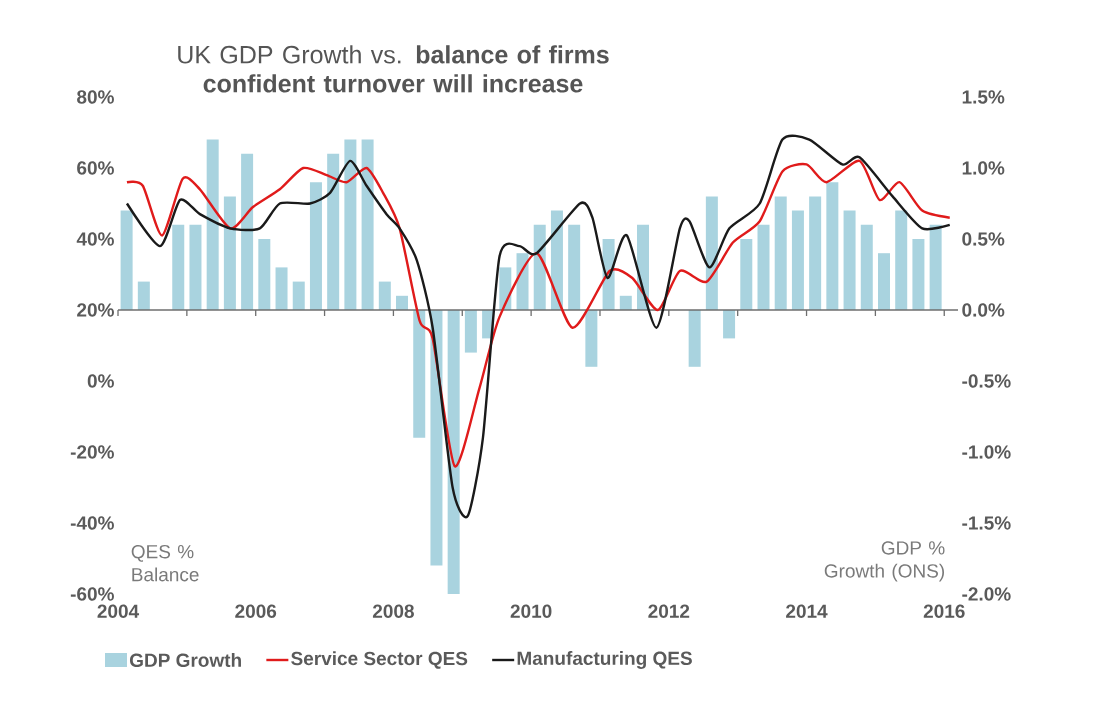 Image resolution: width=1102 pixels, height=713 pixels. Describe the element at coordinates (669, 611) in the screenshot. I see `x-tick-label: 2012` at that location.